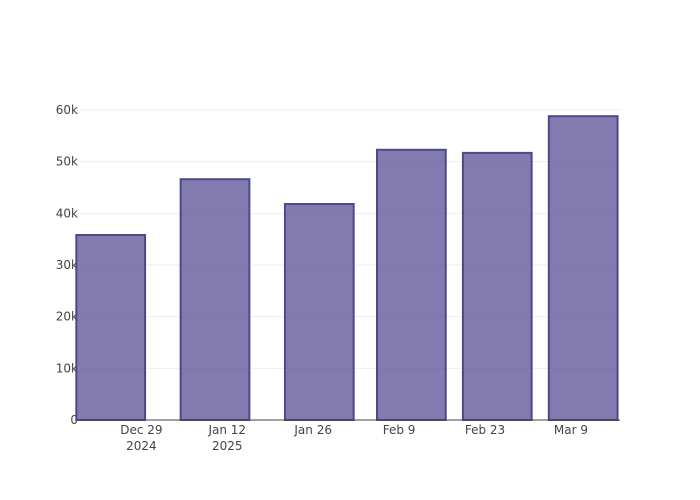 Image resolution: width=700 pixels, height=500 pixels. What do you see at coordinates (67, 265) in the screenshot?
I see `y-tick-label: 30k` at bounding box center [67, 265].